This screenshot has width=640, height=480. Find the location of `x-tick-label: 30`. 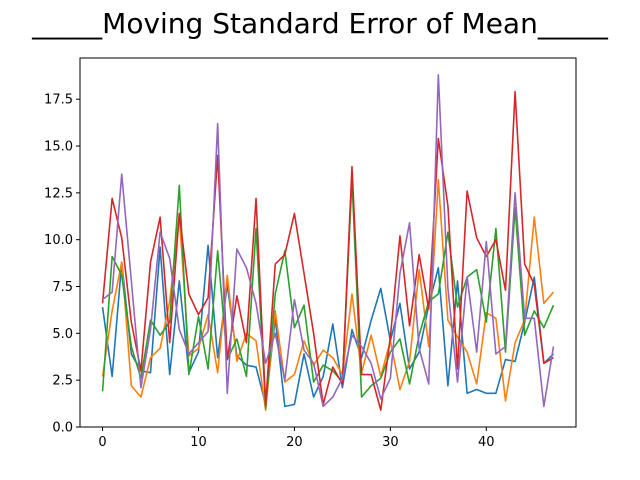

x-tick-label: 30 is located at coordinates (390, 442).